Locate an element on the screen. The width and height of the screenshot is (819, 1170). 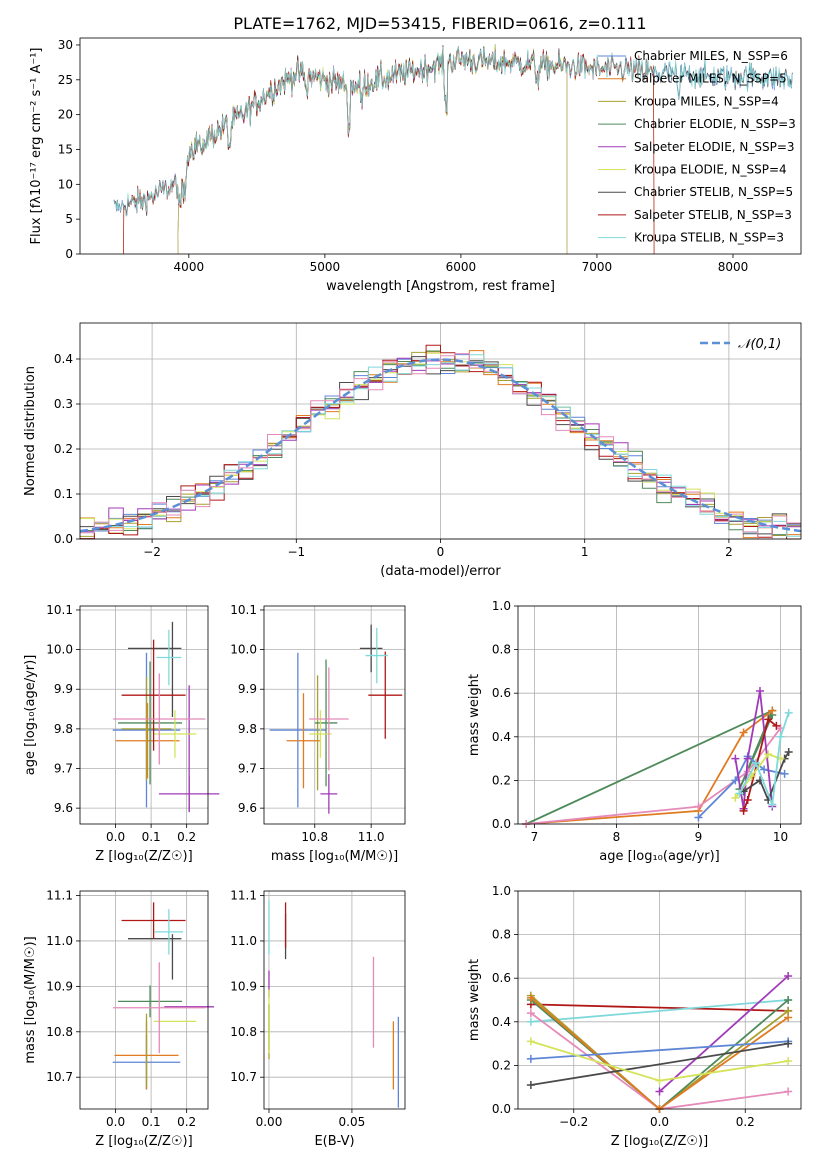
x-tick-label: −1 is located at coordinates (296, 552).